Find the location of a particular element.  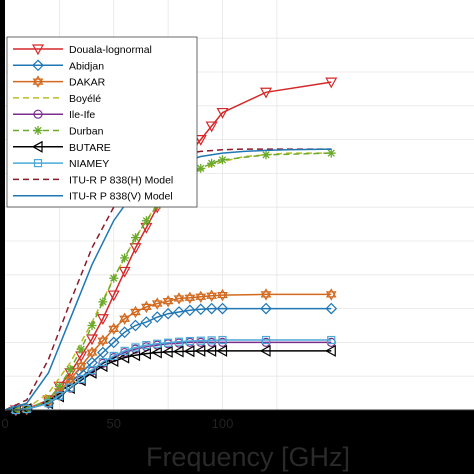

legend-item-niamey: NIAMEY is located at coordinates (61, 164).